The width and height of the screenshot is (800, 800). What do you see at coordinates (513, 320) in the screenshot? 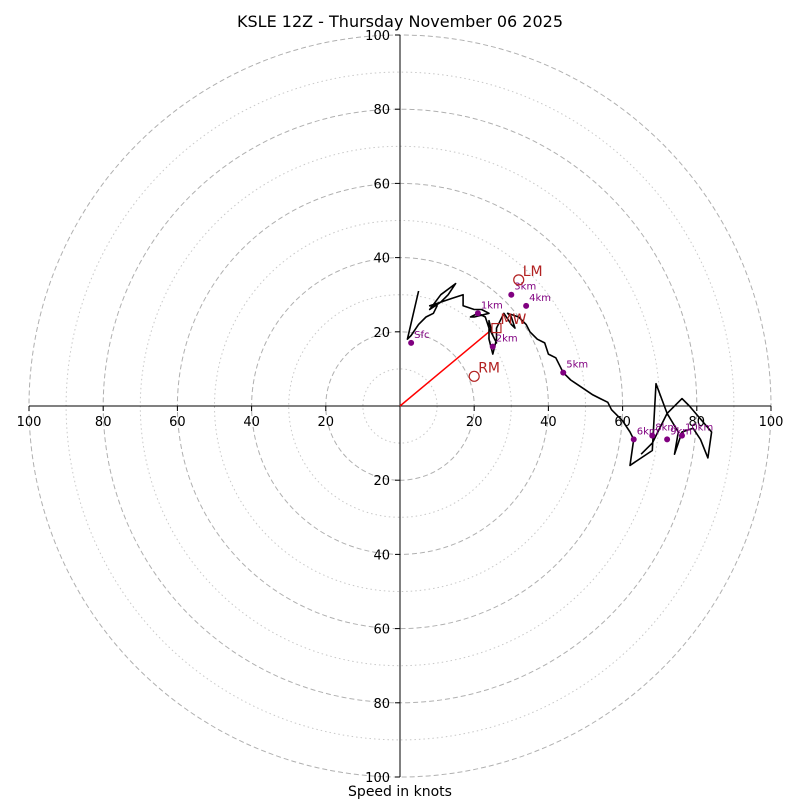
I see `storm-marker-label: MW` at bounding box center [513, 320].